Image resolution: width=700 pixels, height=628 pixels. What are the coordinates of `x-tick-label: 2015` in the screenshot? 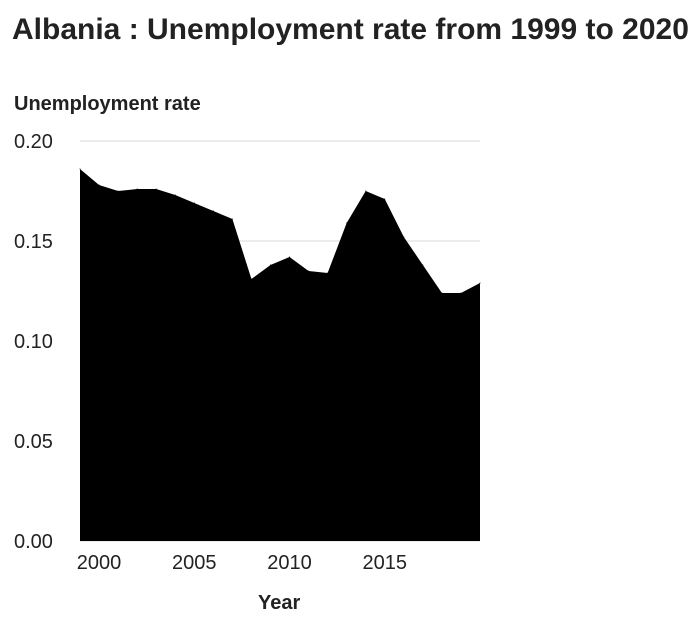 It's located at (385, 563).